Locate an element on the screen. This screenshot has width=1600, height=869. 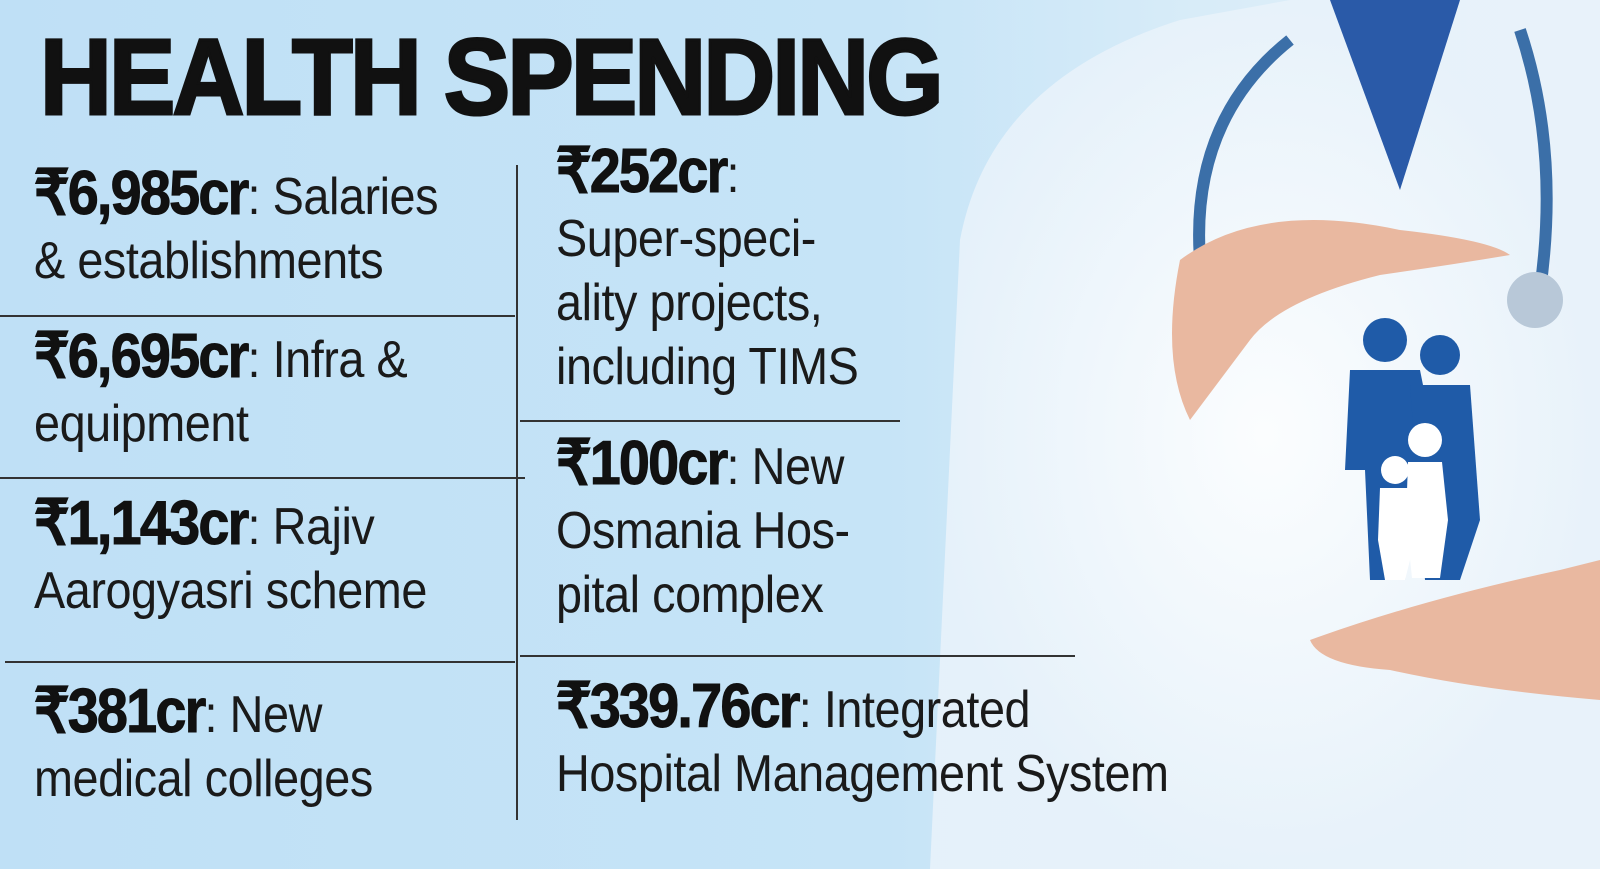
detail: : Rajiv Aarogyasri scheme is located at coordinates (230, 559).